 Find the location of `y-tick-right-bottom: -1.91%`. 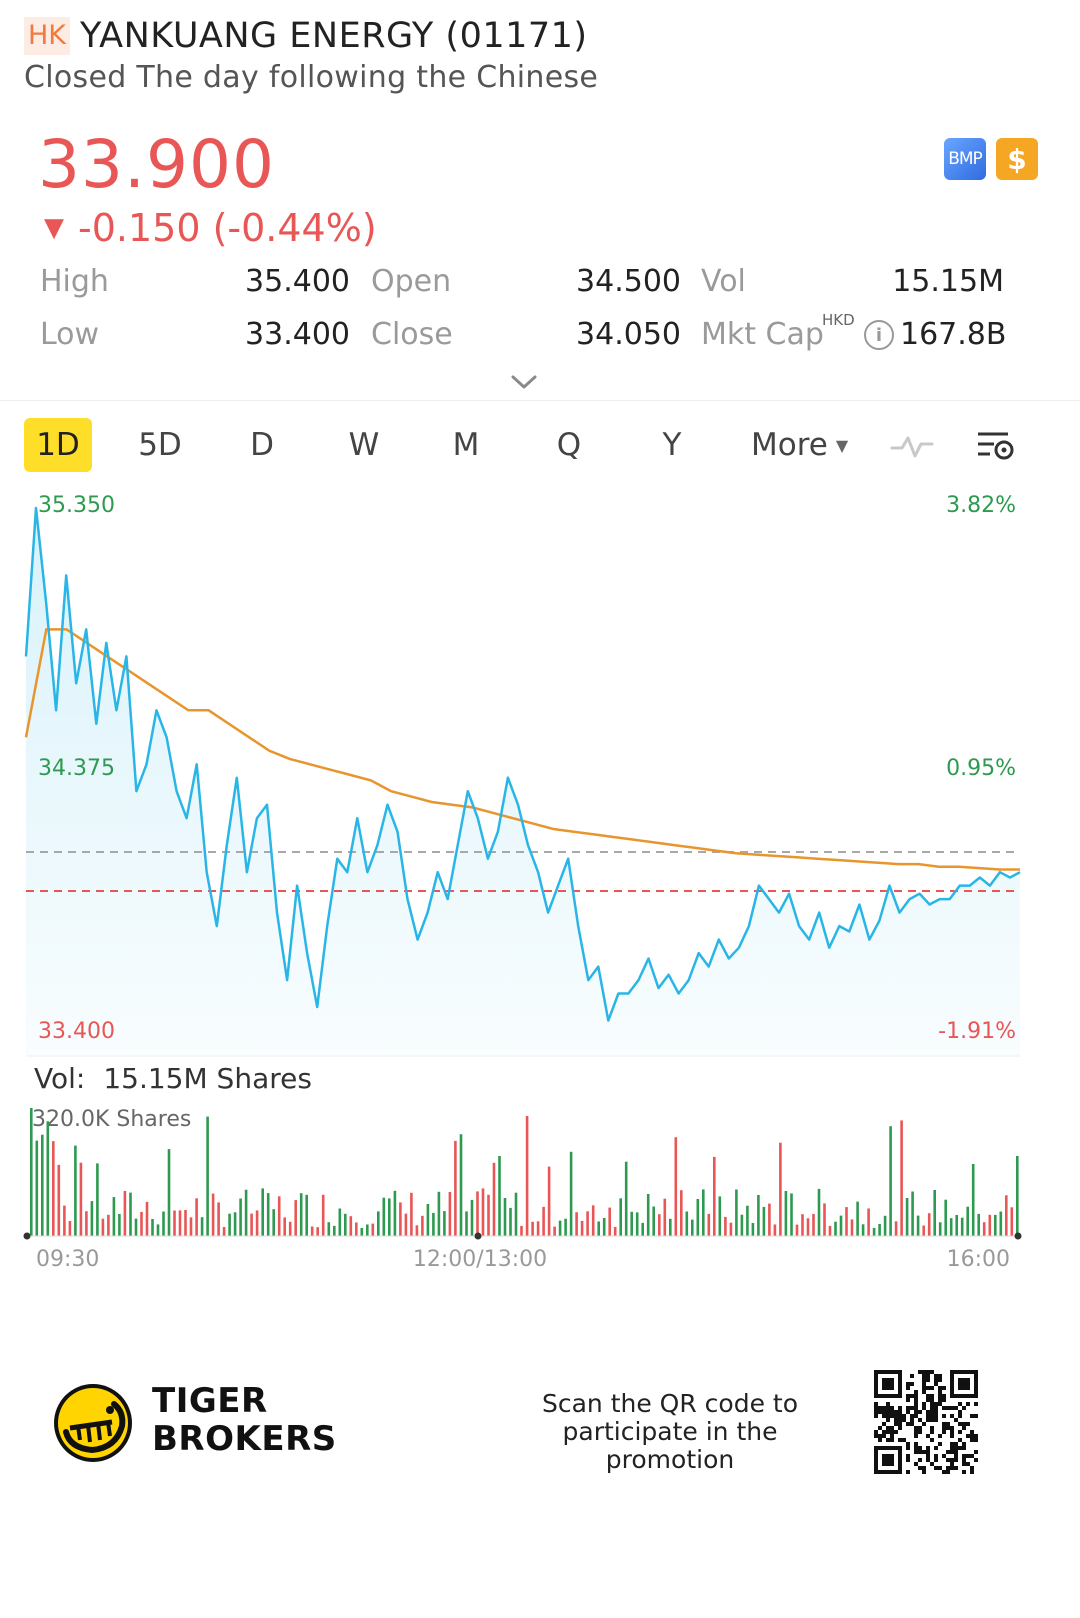

y-tick-right-bottom: -1.91% is located at coordinates (977, 1031).